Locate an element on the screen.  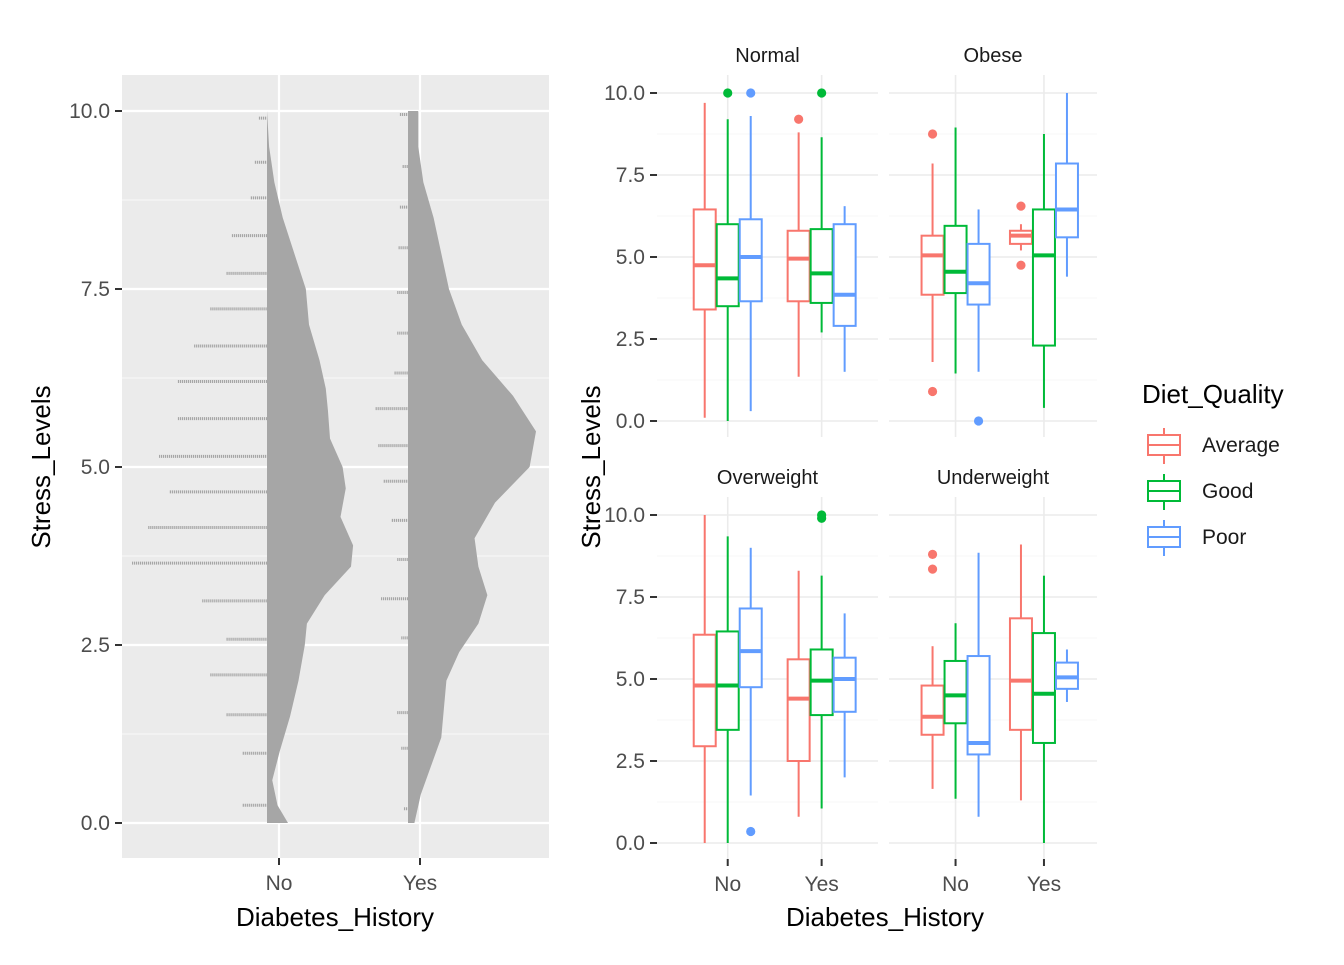
legend-item-average: Average is located at coordinates (1213, 446).